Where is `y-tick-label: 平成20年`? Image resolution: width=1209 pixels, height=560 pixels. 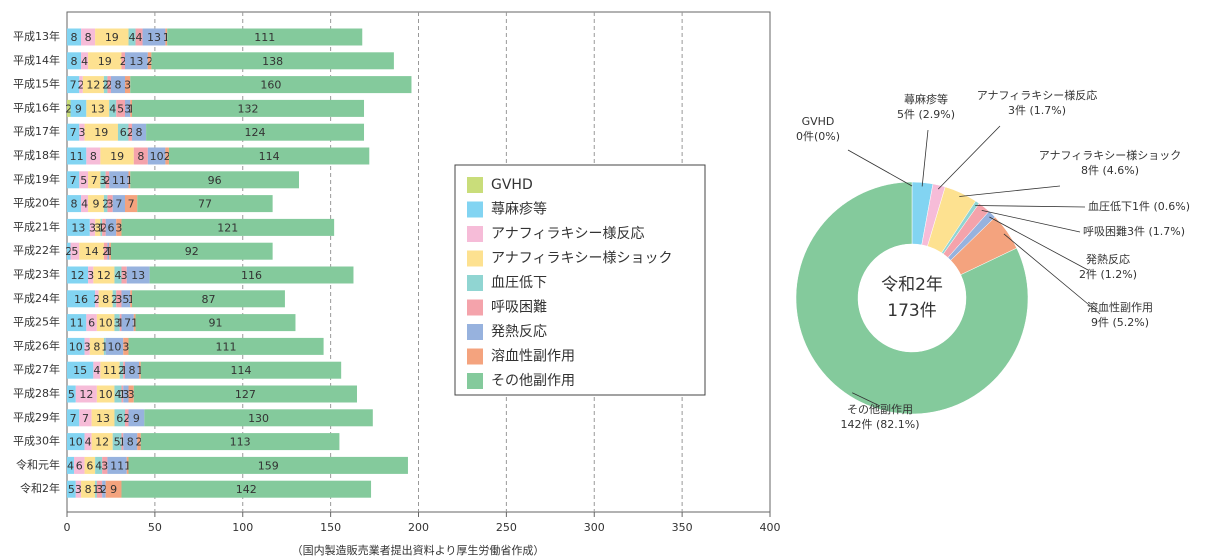 y-tick-label: 平成20年 is located at coordinates (36, 203).